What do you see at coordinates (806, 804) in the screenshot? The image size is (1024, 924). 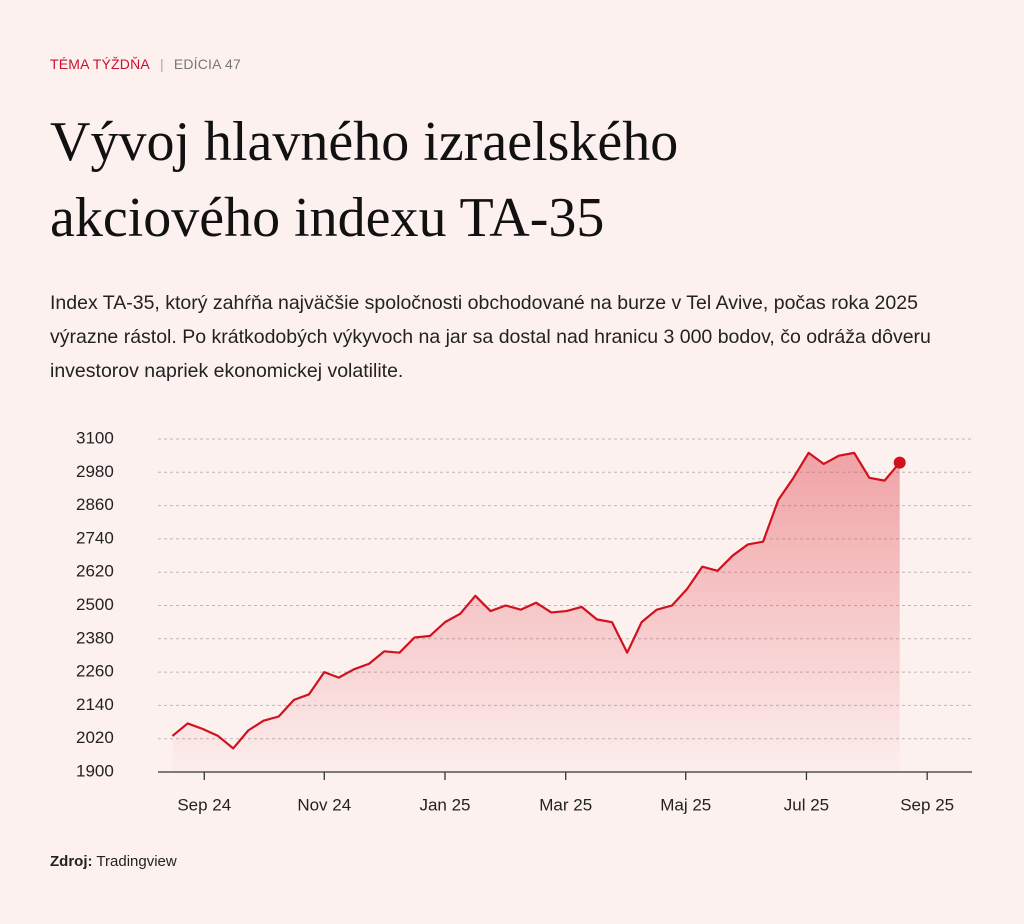 I see `x-tick-label: Jul 25` at bounding box center [806, 804].